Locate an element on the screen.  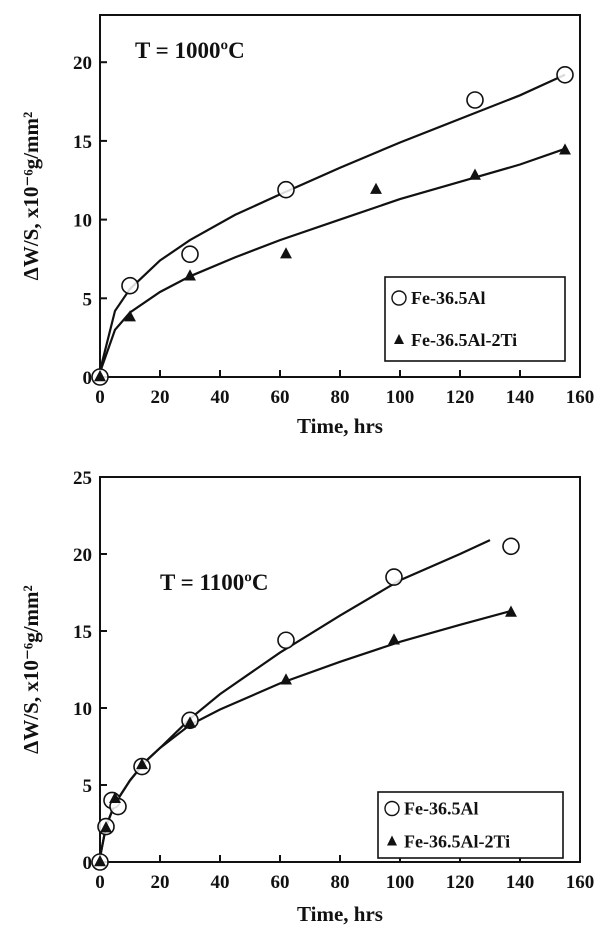
y-tick-label: 25 is located at coordinates (82, 478).